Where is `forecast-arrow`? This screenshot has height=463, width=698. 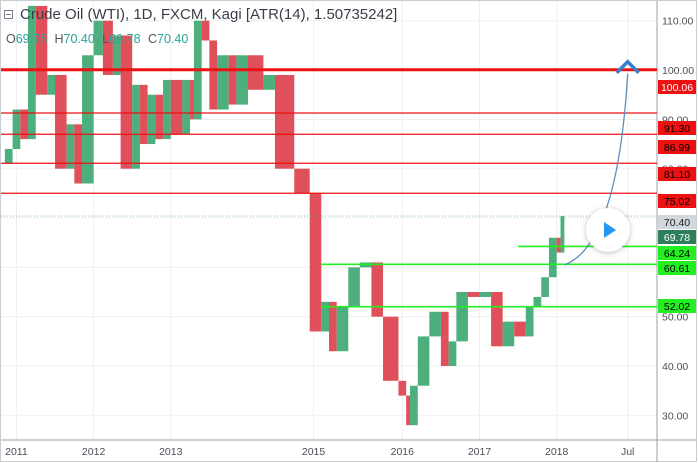 forecast-arrow is located at coordinates (596, 169).